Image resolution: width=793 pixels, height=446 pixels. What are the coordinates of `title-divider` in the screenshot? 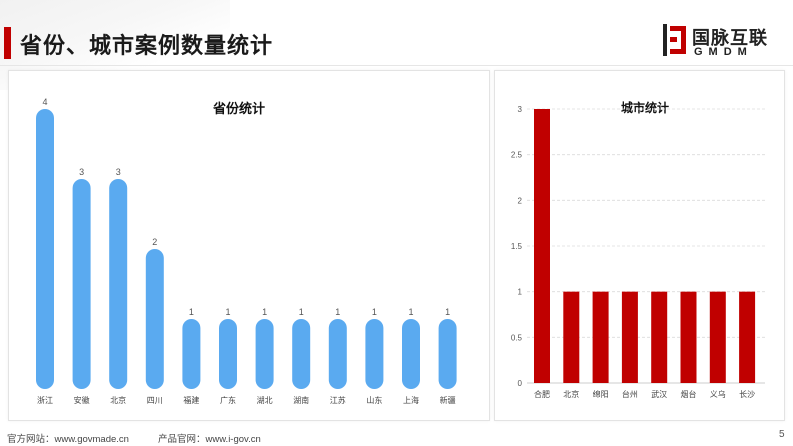 It's located at (396, 65).